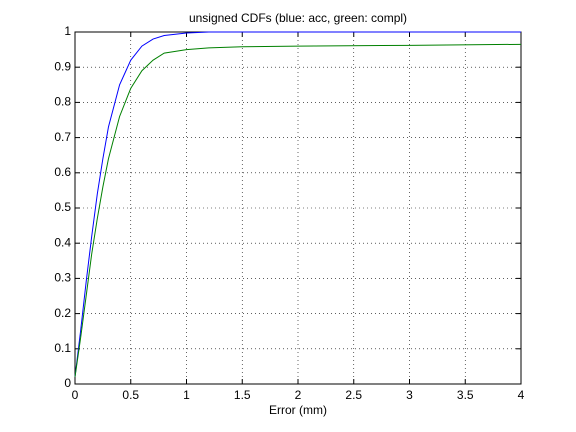 This screenshot has width=576, height=432. I want to click on x-tick-label: 0.5, so click(130, 395).